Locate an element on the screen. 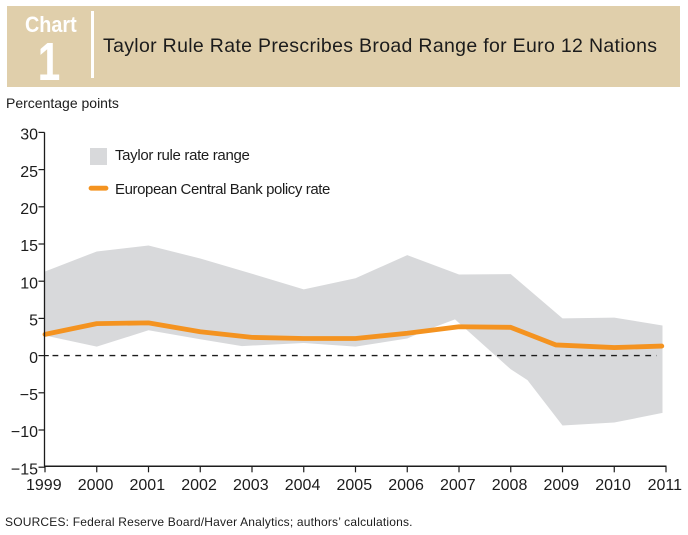  svg-text: 2009 is located at coordinates (562, 485).